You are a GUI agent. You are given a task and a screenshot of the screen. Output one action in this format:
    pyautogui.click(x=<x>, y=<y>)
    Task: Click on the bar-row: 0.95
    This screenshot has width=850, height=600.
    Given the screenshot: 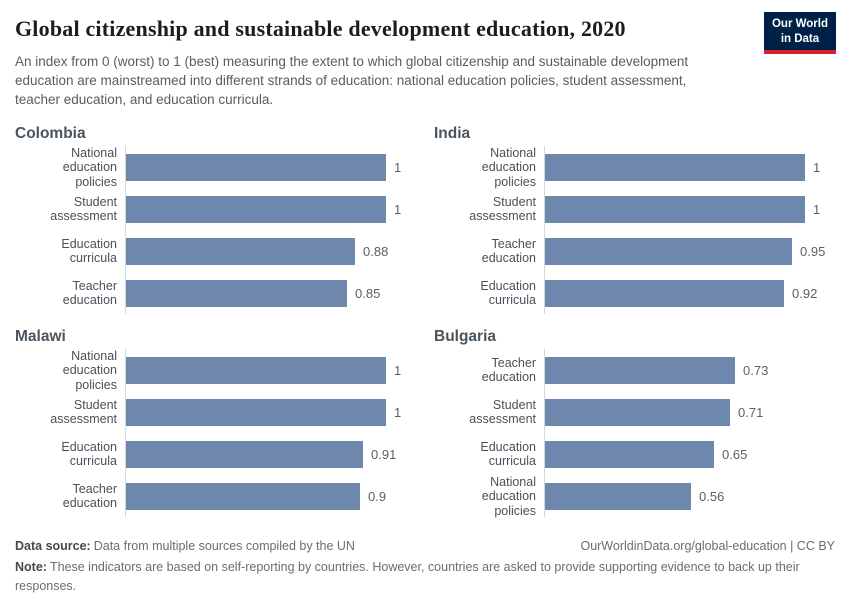 What is the action you would take?
    pyautogui.click(x=690, y=251)
    